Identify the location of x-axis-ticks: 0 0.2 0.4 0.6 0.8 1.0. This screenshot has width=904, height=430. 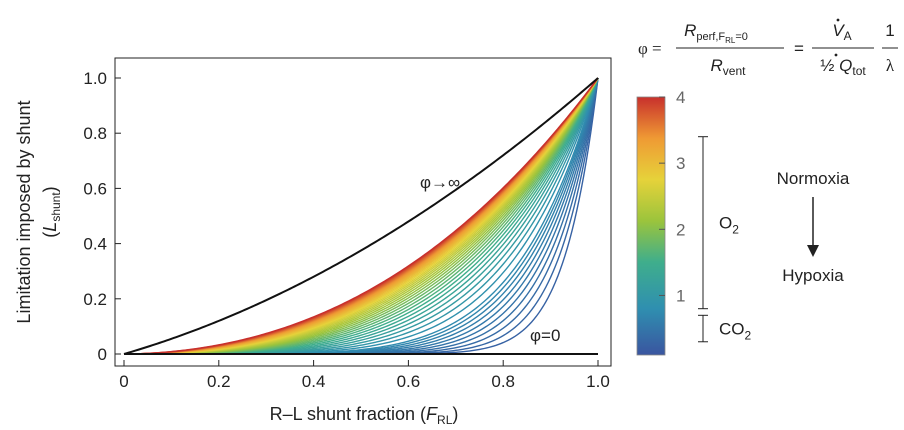
(364, 375).